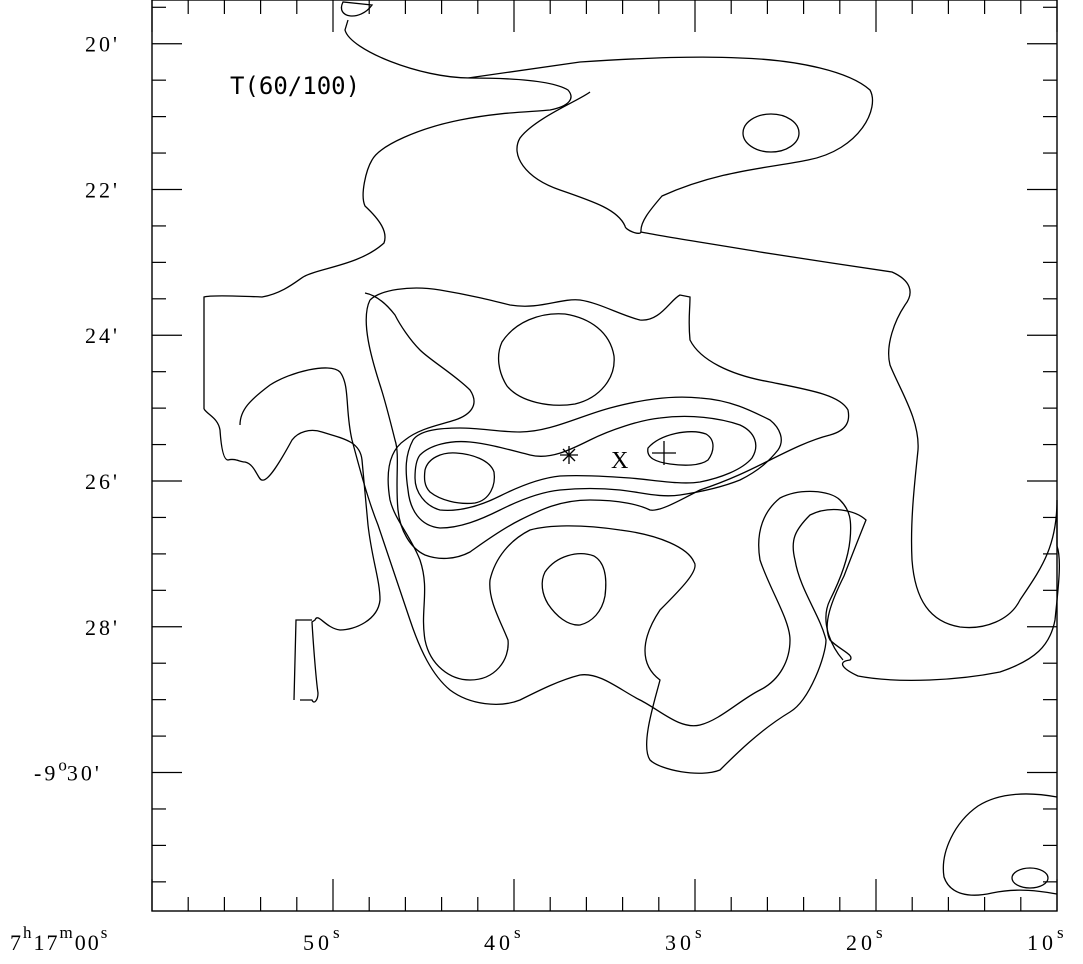 Image resolution: width=1083 pixels, height=964 pixels. Describe the element at coordinates (28, 932) in the screenshot. I see `x-tick-label-part: h` at that location.